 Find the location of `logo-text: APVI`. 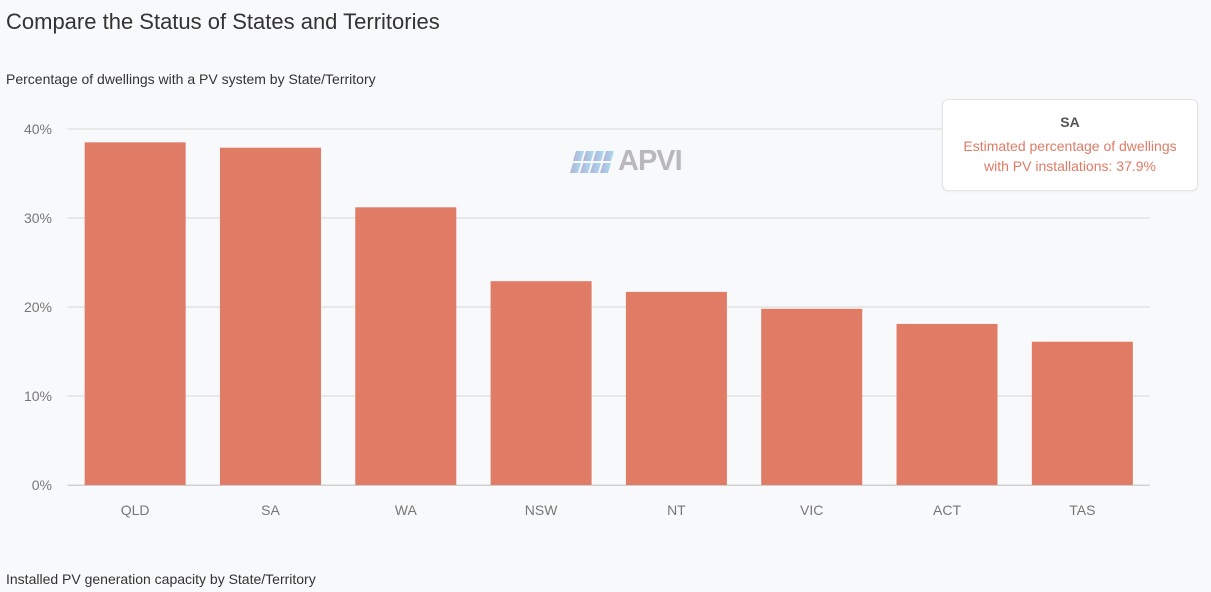

logo-text: APVI is located at coordinates (650, 161).